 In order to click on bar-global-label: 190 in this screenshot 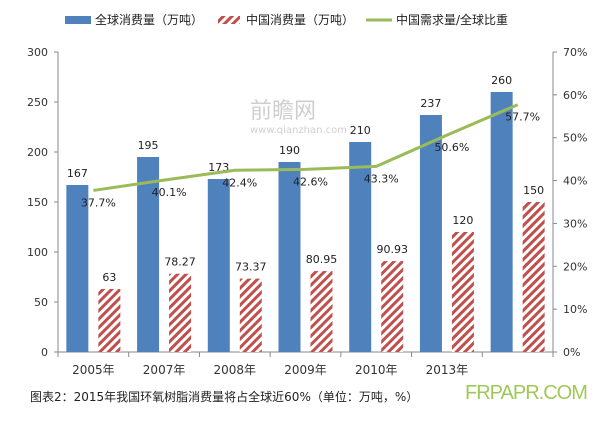, I will do `click(289, 150)`.